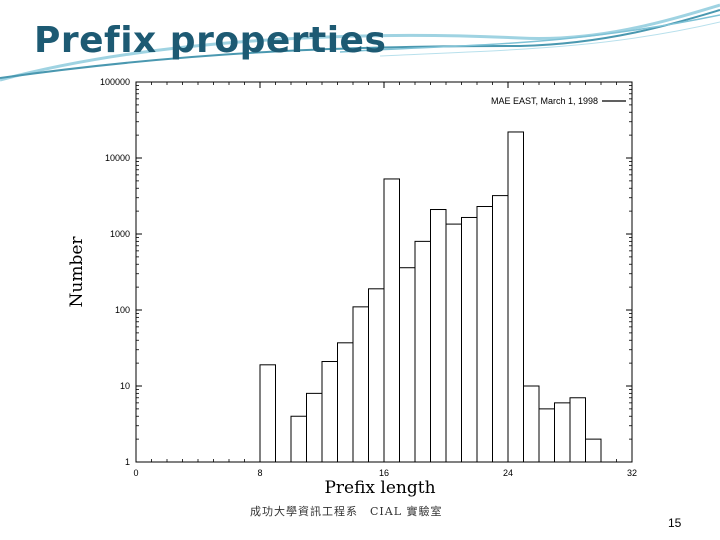 This screenshot has width=720, height=540. What do you see at coordinates (125, 386) in the screenshot?
I see `y-tick-label: 10` at bounding box center [125, 386].